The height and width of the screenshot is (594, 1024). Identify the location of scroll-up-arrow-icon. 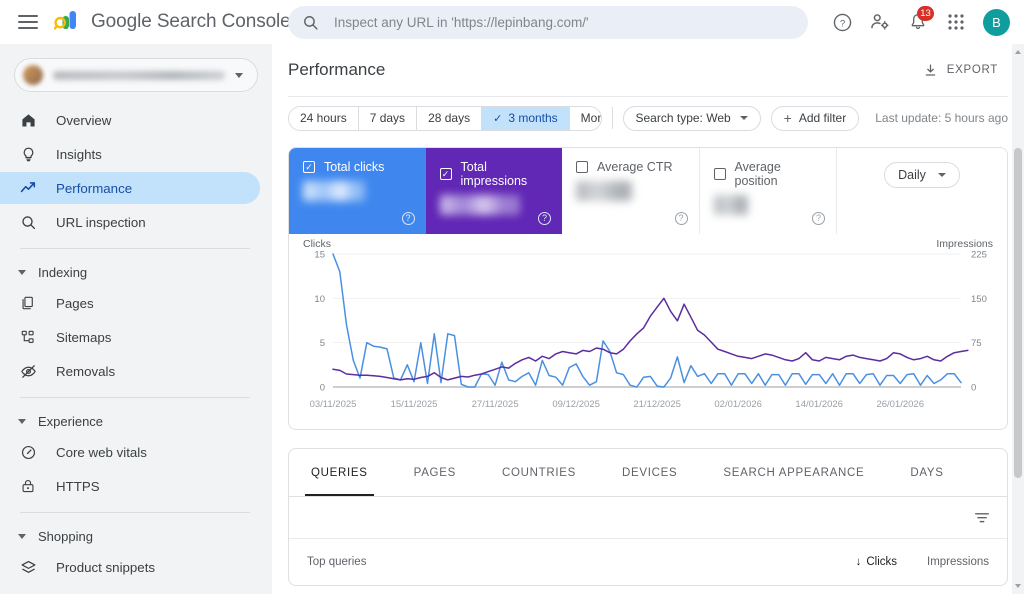
(1018, 52).